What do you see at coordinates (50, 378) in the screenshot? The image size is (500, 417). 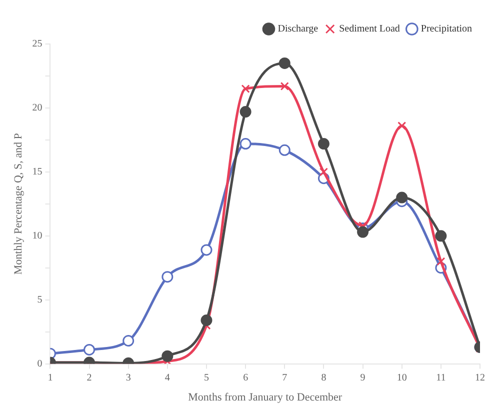 I see `x-tick-label: 1` at bounding box center [50, 378].